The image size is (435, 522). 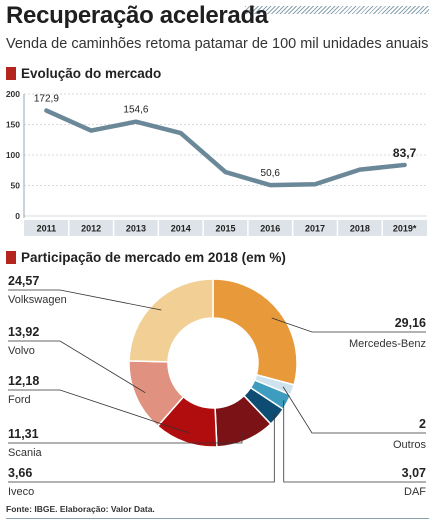 What do you see at coordinates (405, 229) in the screenshot?
I see `x-tick-label: 2019*` at bounding box center [405, 229].